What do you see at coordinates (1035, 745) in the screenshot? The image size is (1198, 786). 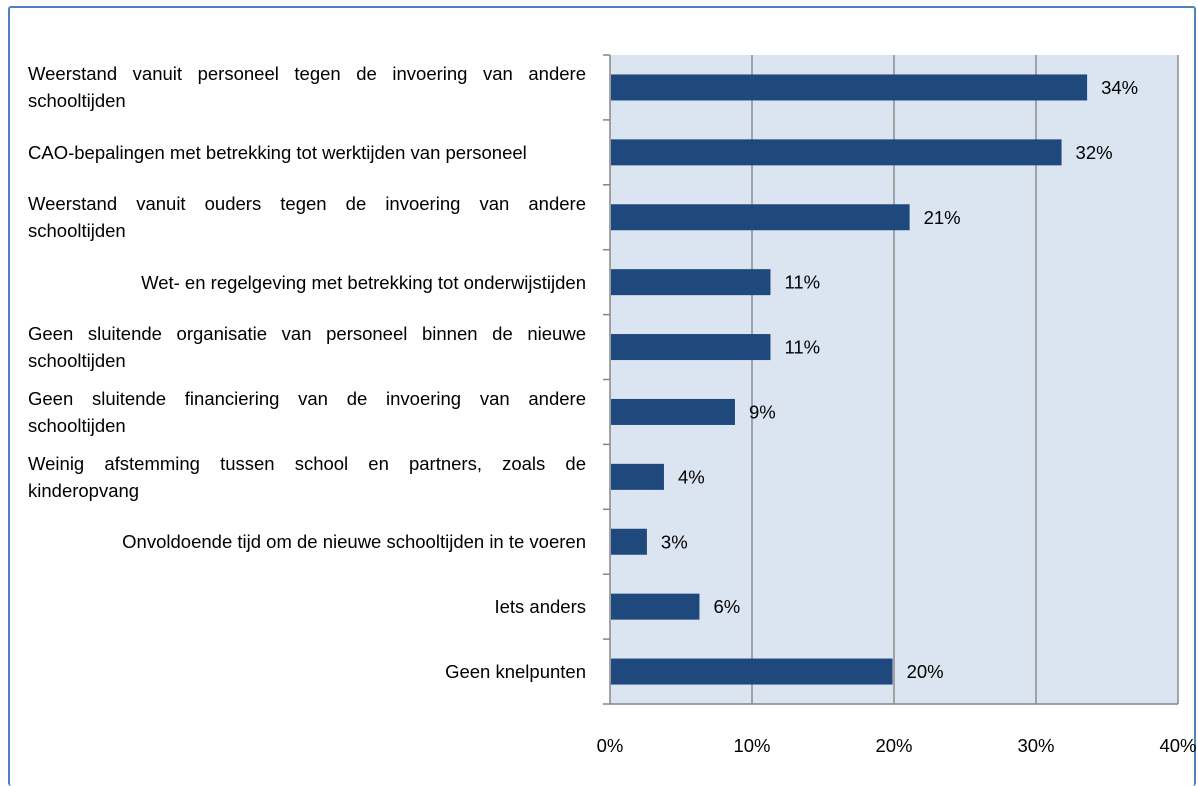 I see `x-tick-label: 30%` at bounding box center [1035, 745].